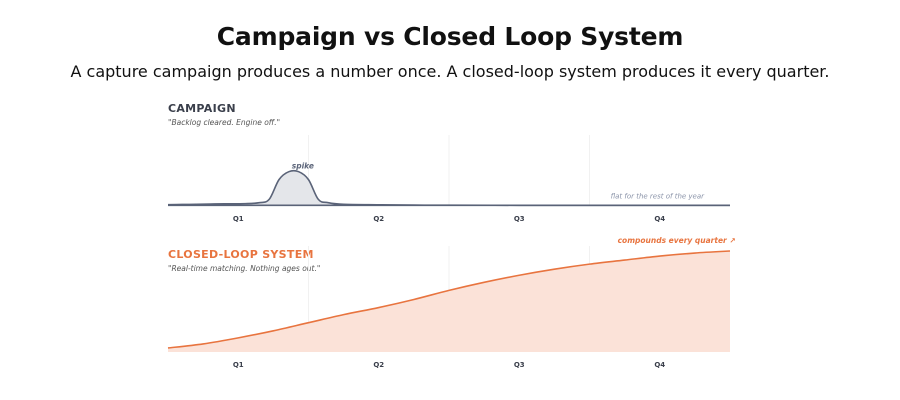 This screenshot has height=400, width=900. I want to click on campaign-annotation: flat for the rest of the year, so click(658, 197).